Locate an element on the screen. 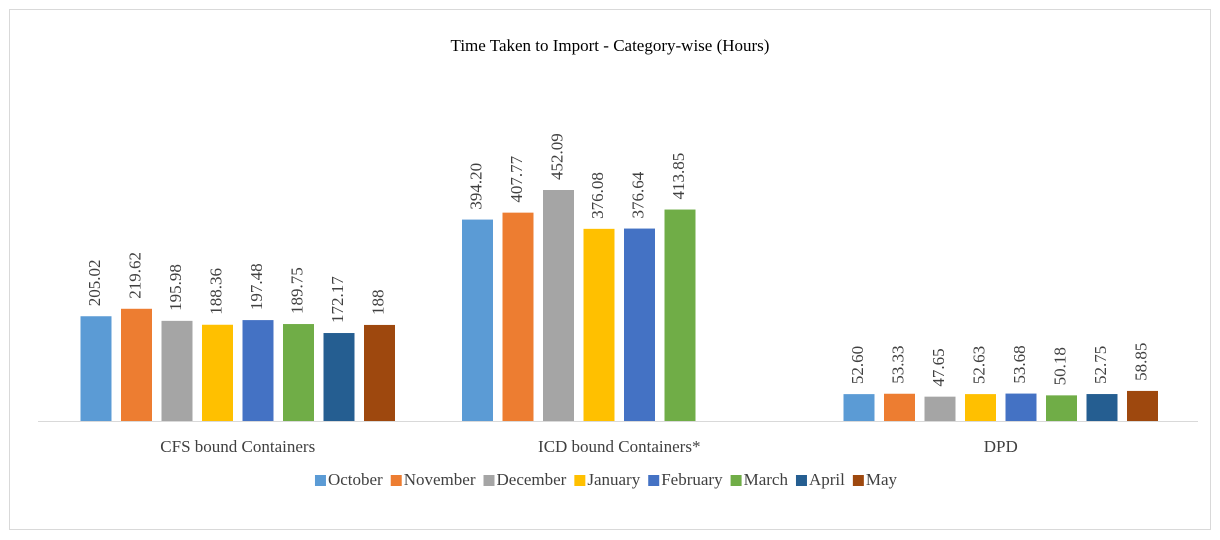 The height and width of the screenshot is (540, 1220). value-label: 188.36 is located at coordinates (215, 291).